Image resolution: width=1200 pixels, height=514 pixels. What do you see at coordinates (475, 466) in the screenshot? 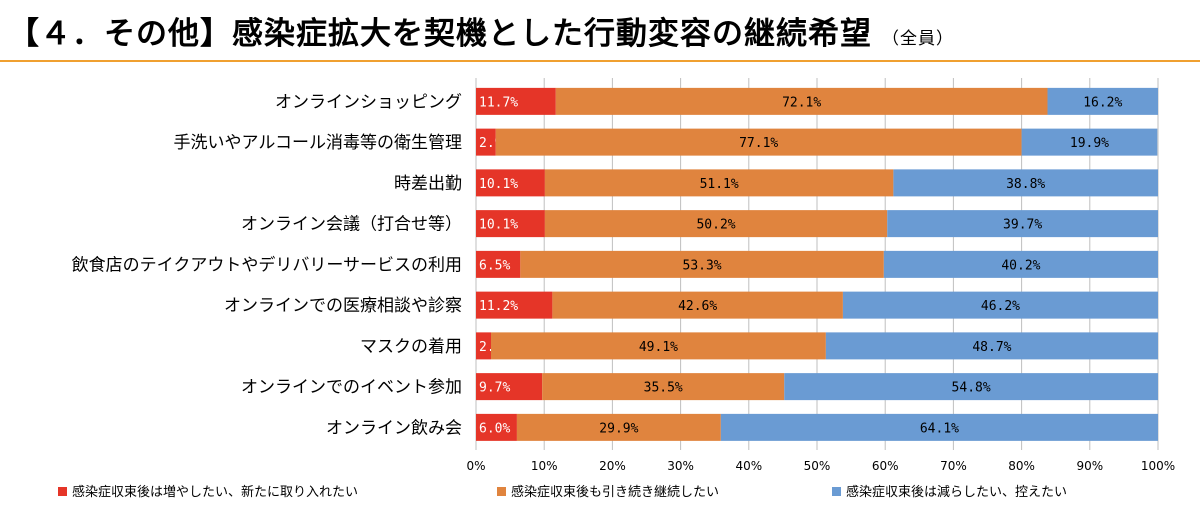
I see `tick-label: 0%` at bounding box center [475, 466].